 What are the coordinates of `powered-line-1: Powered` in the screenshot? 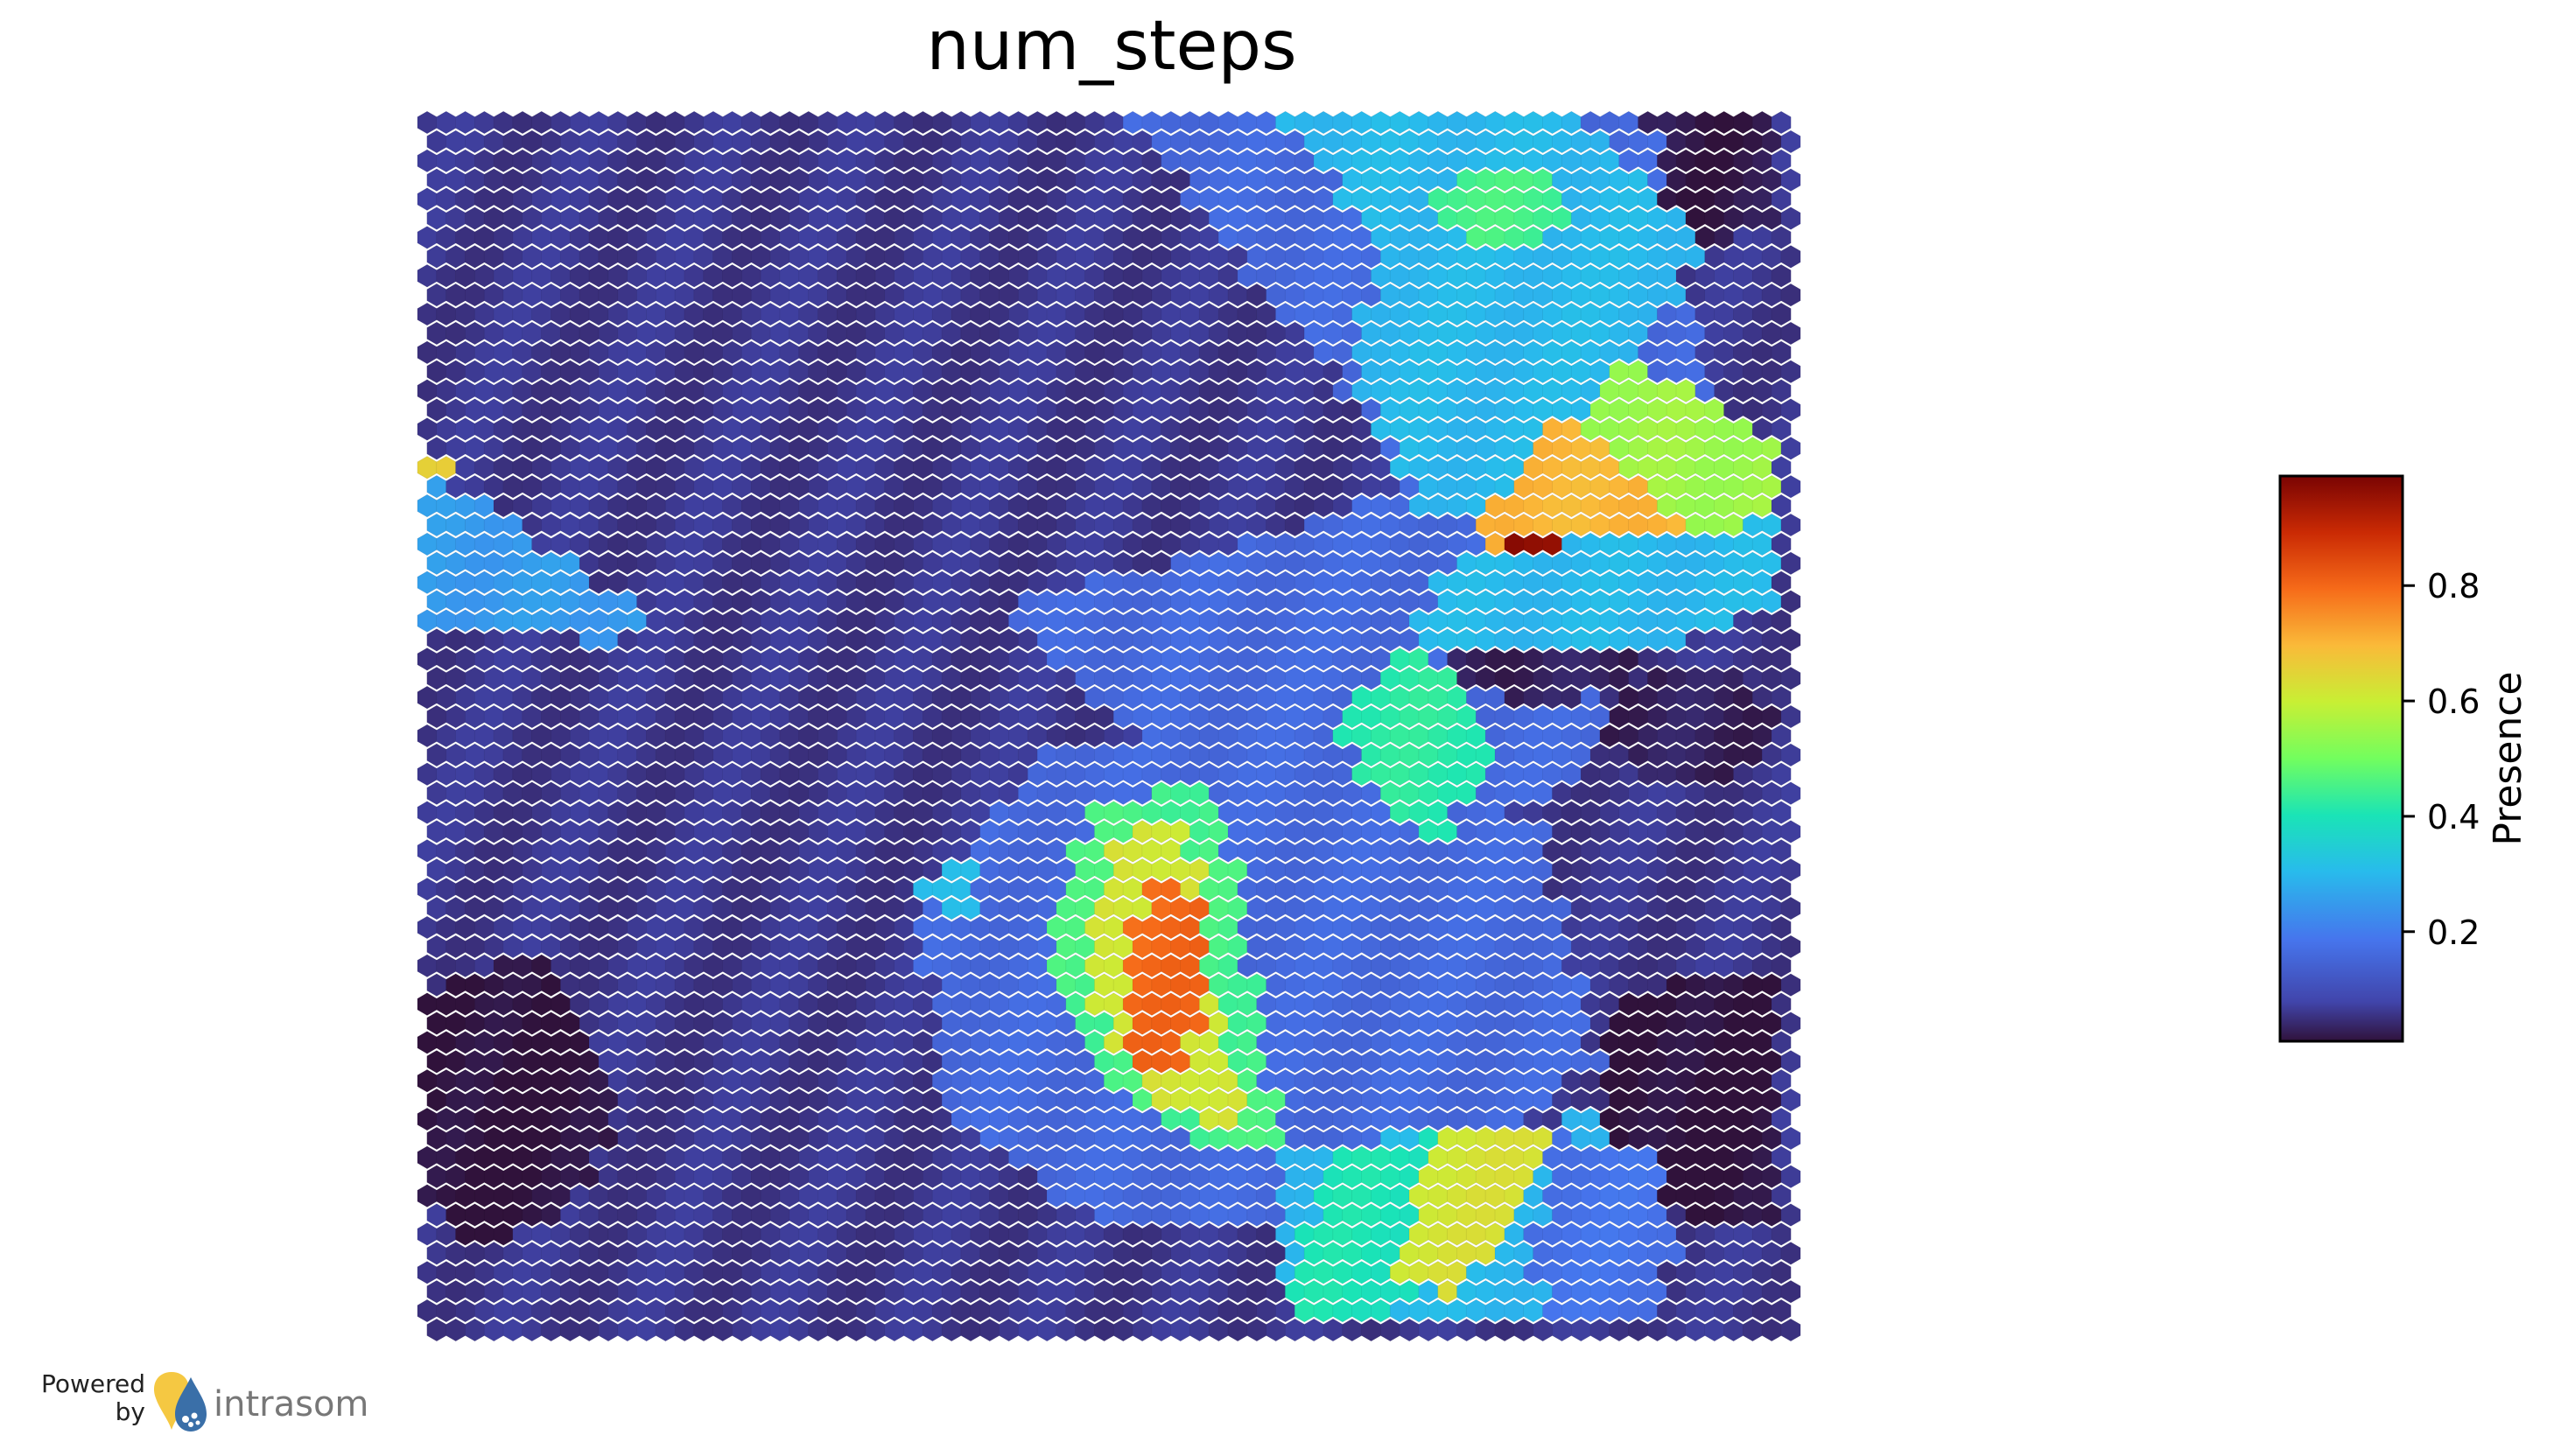 It's located at (92, 1383).